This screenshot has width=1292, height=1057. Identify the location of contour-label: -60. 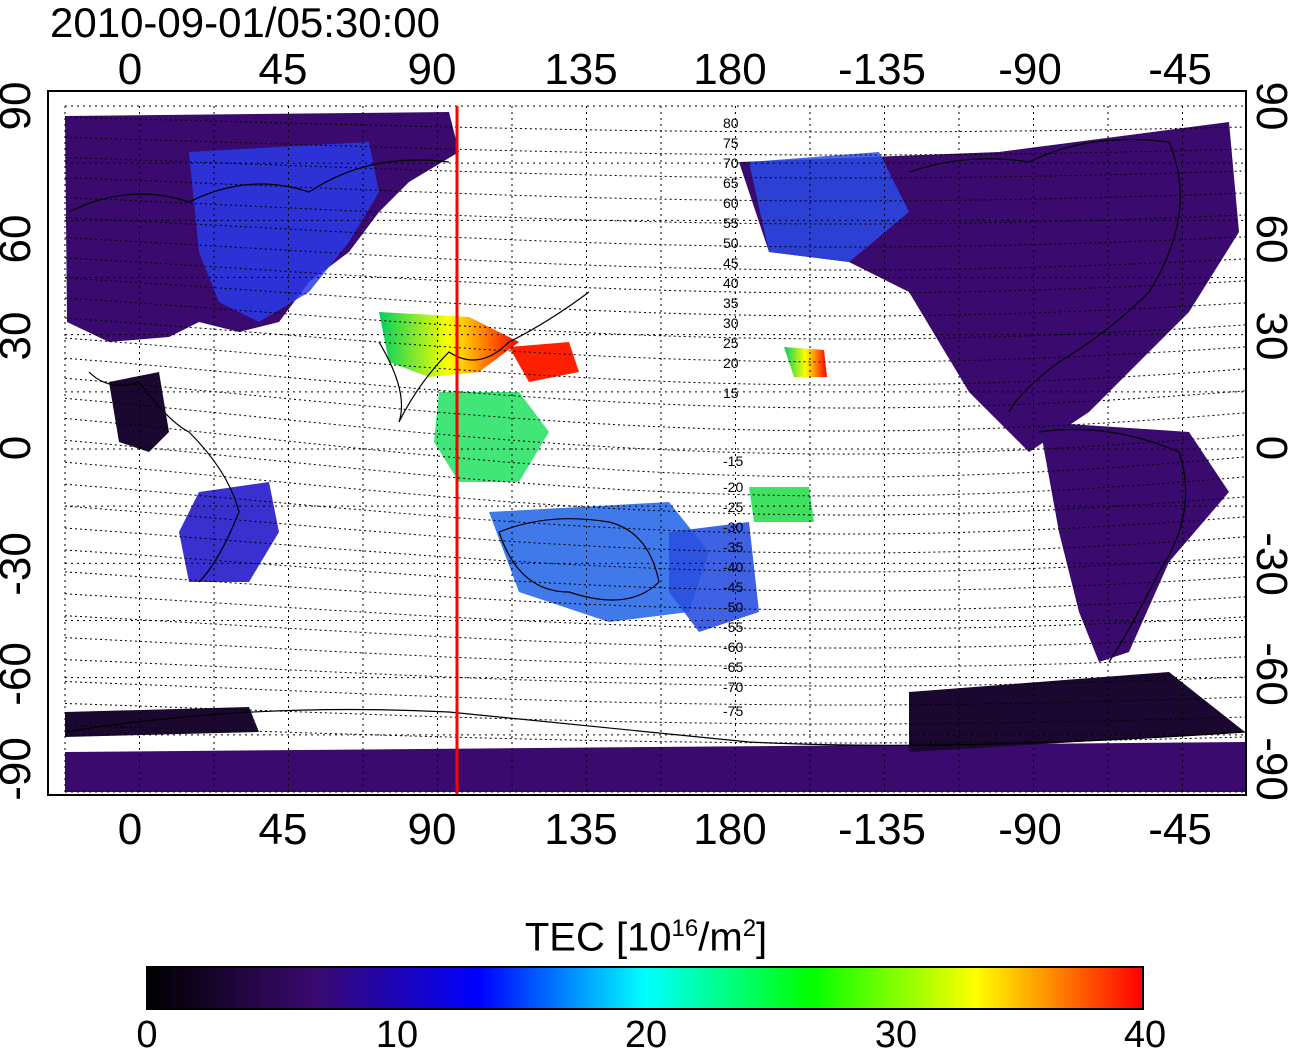
(733, 647).